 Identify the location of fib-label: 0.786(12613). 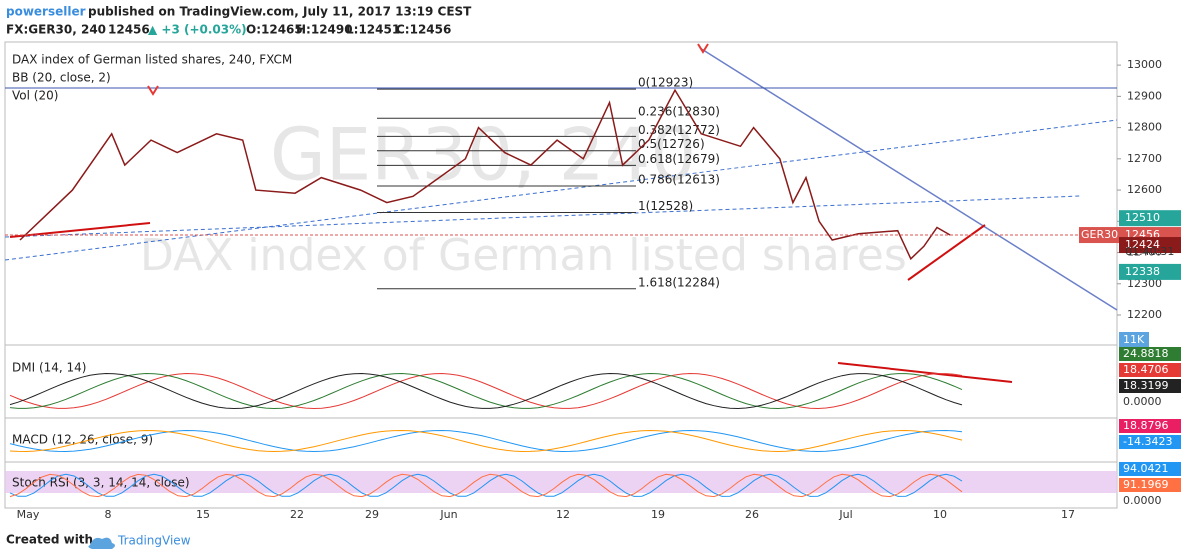
(679, 180).